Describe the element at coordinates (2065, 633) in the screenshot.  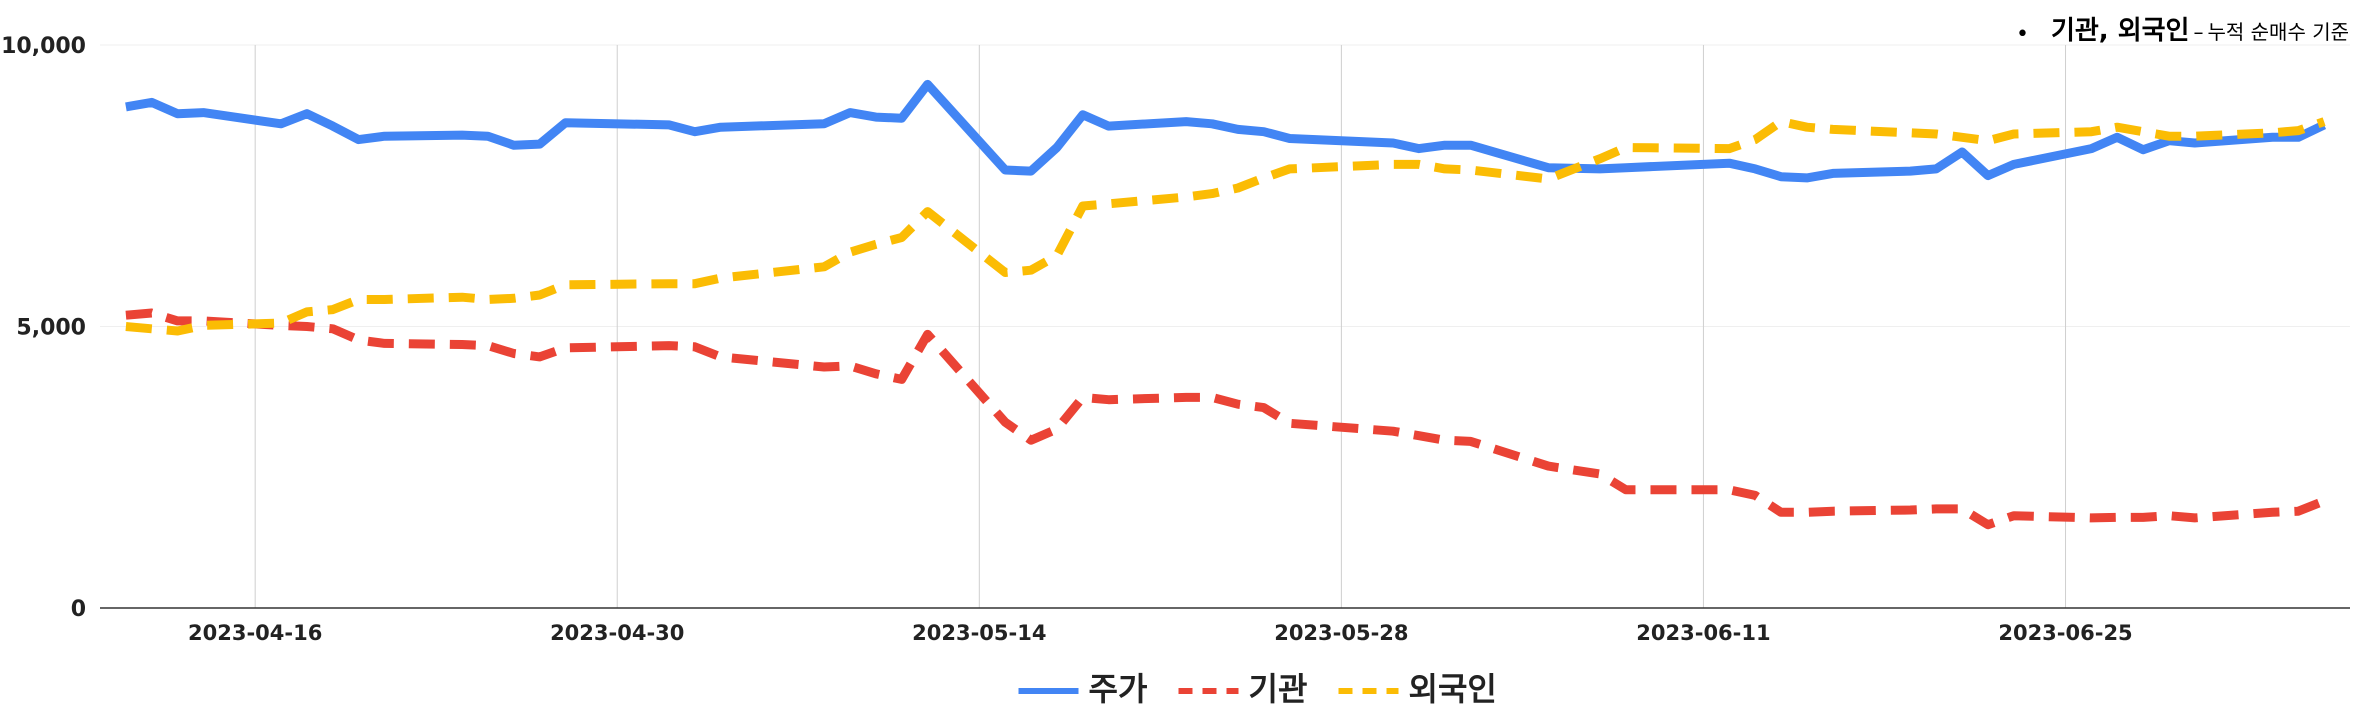
I see `x-tick-label: 2023-06-25` at that location.